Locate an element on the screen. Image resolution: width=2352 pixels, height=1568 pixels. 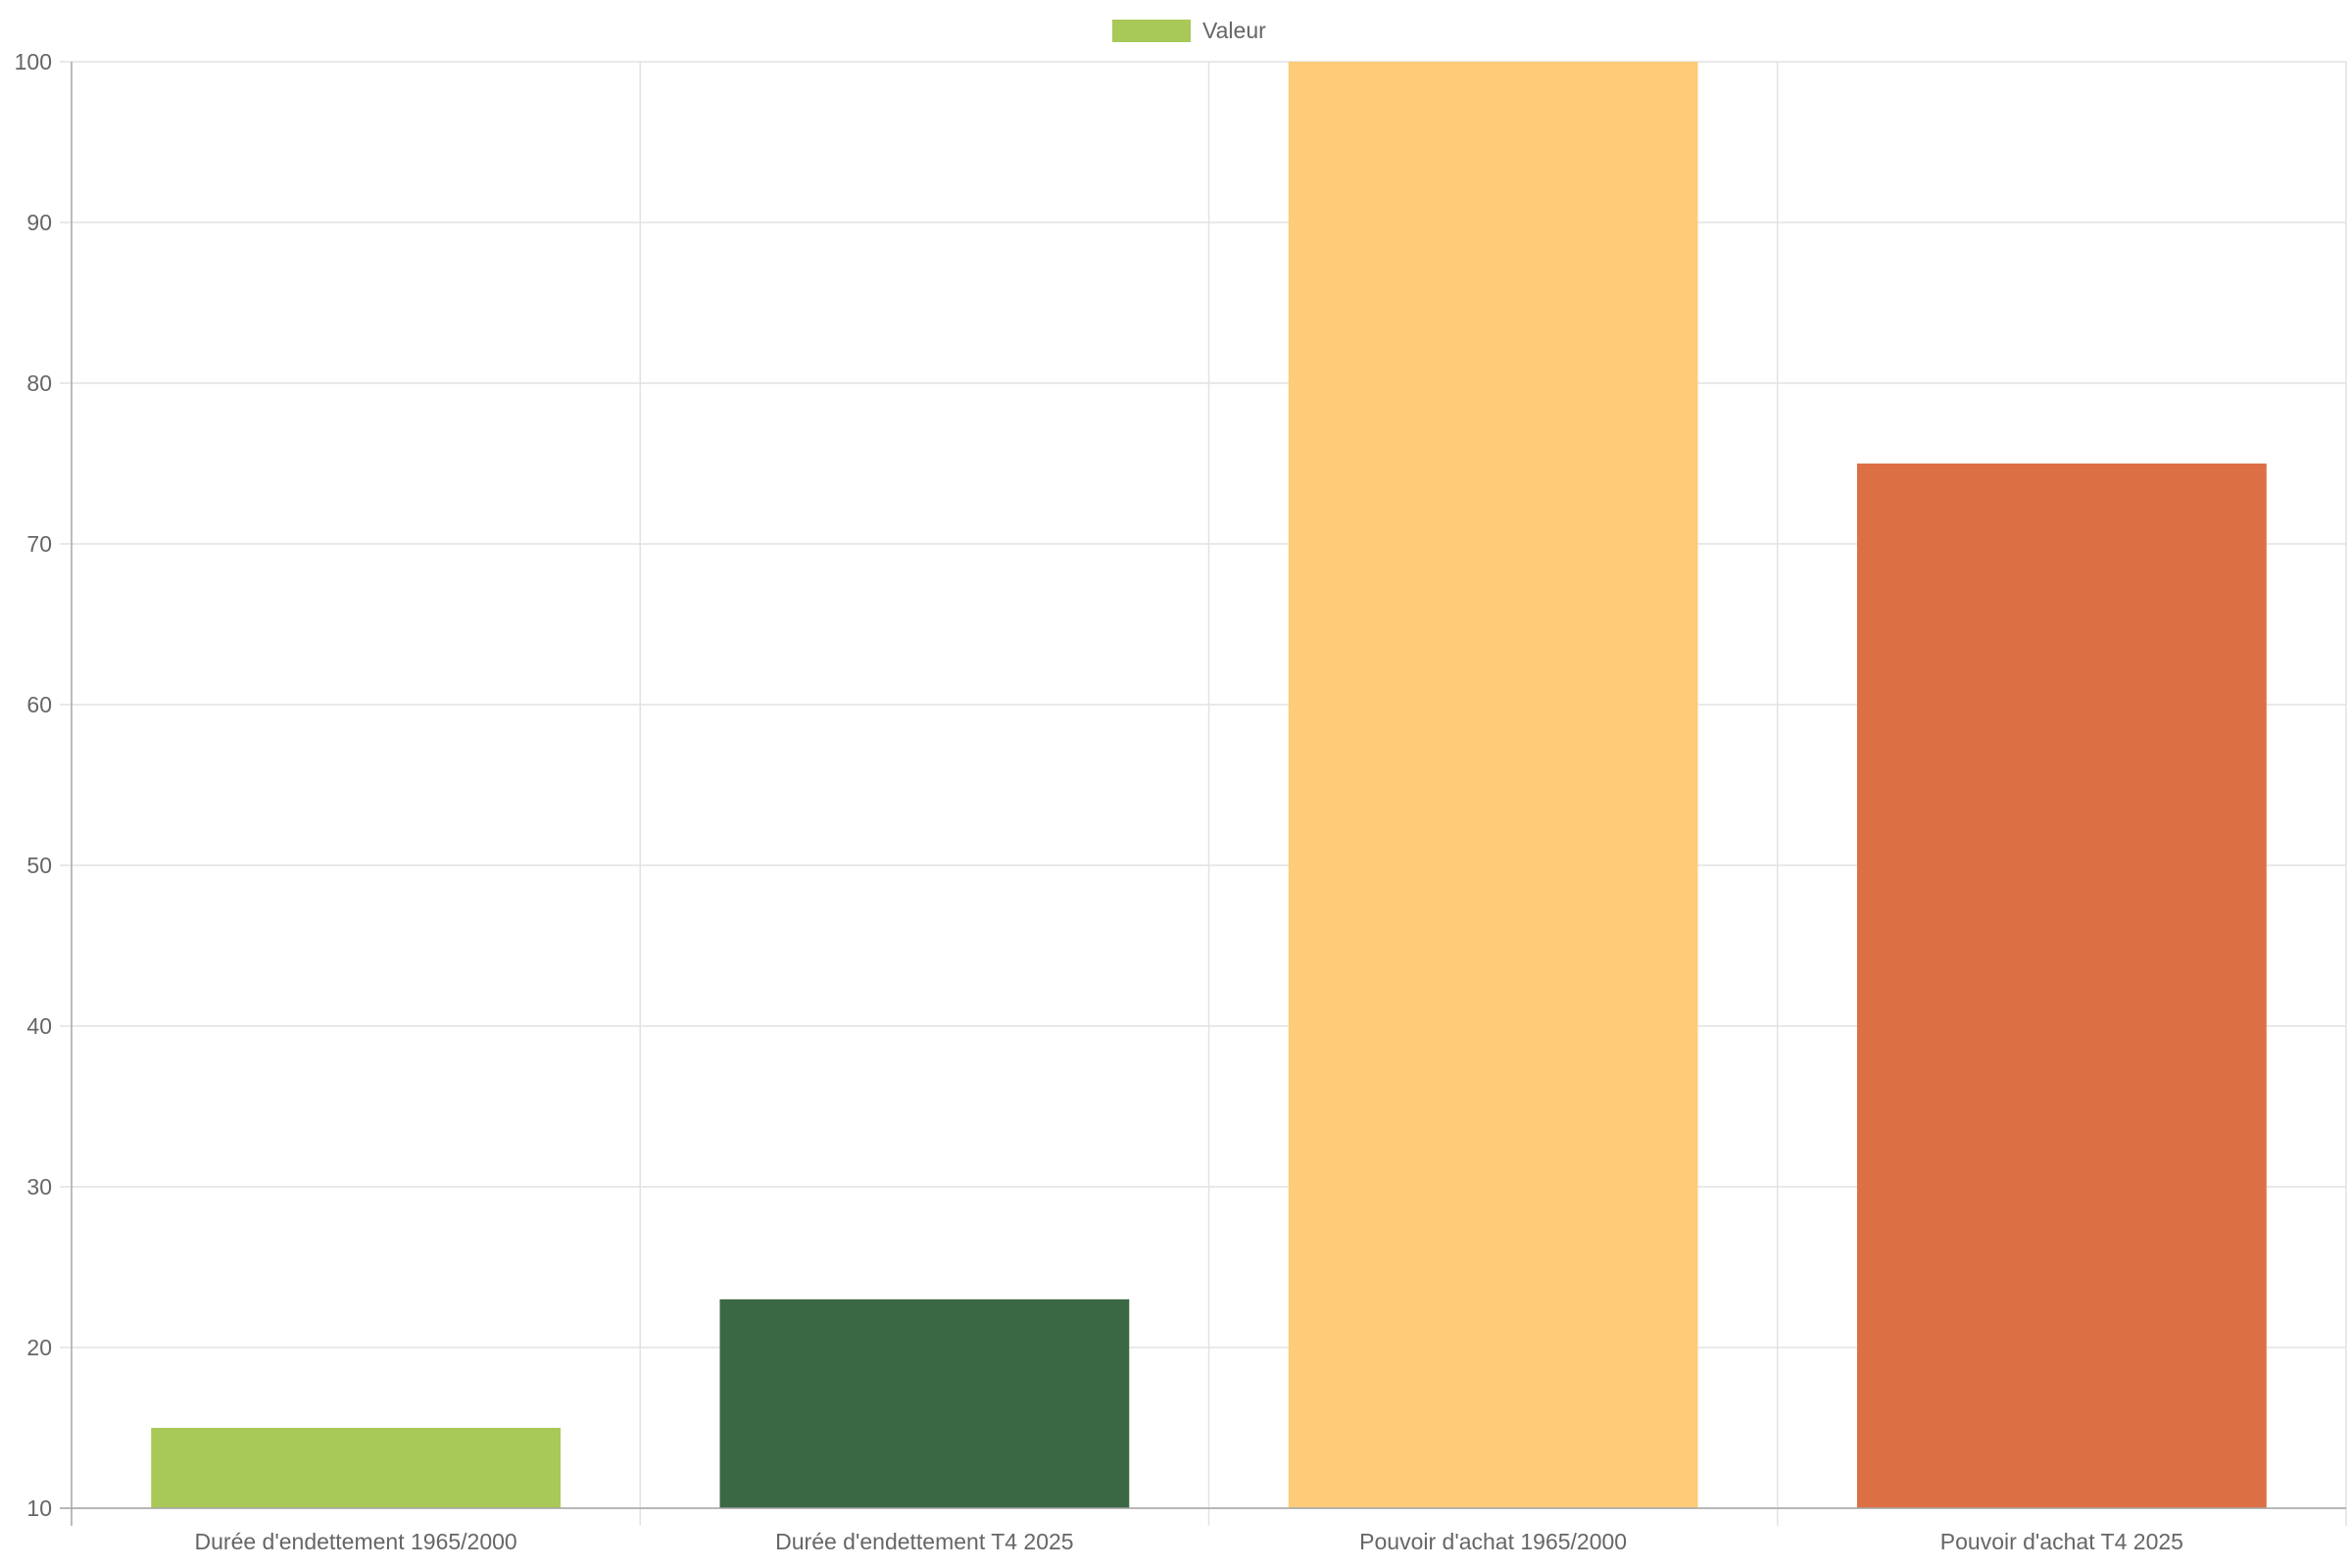
y-tick-label: 20 is located at coordinates (39, 1347).